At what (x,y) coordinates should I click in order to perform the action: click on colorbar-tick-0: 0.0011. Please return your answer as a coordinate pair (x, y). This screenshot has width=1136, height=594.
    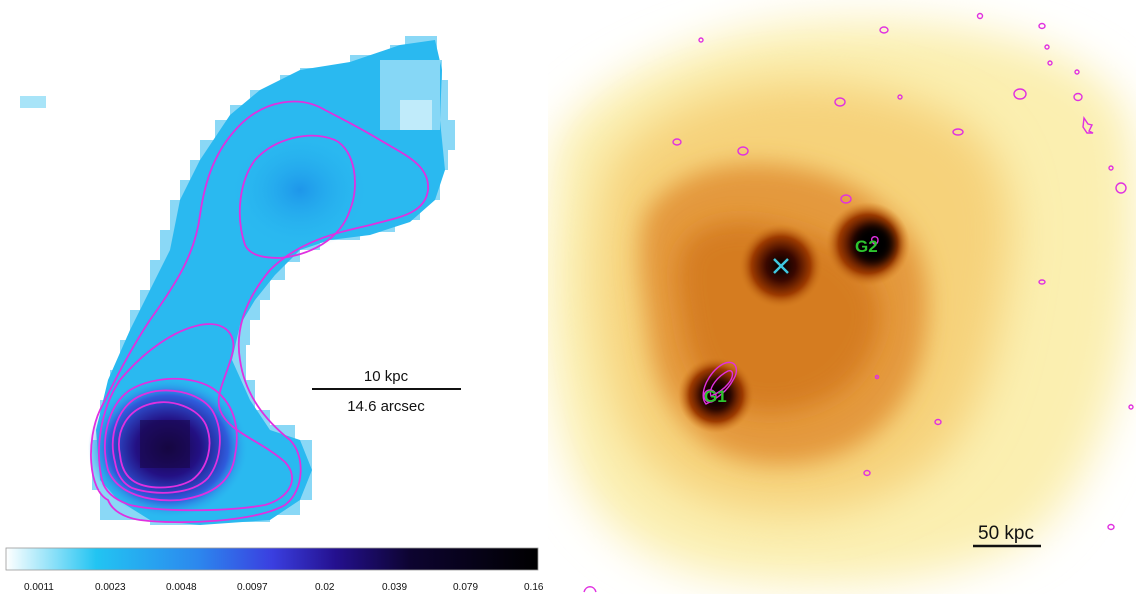
    Looking at the image, I should click on (39, 587).